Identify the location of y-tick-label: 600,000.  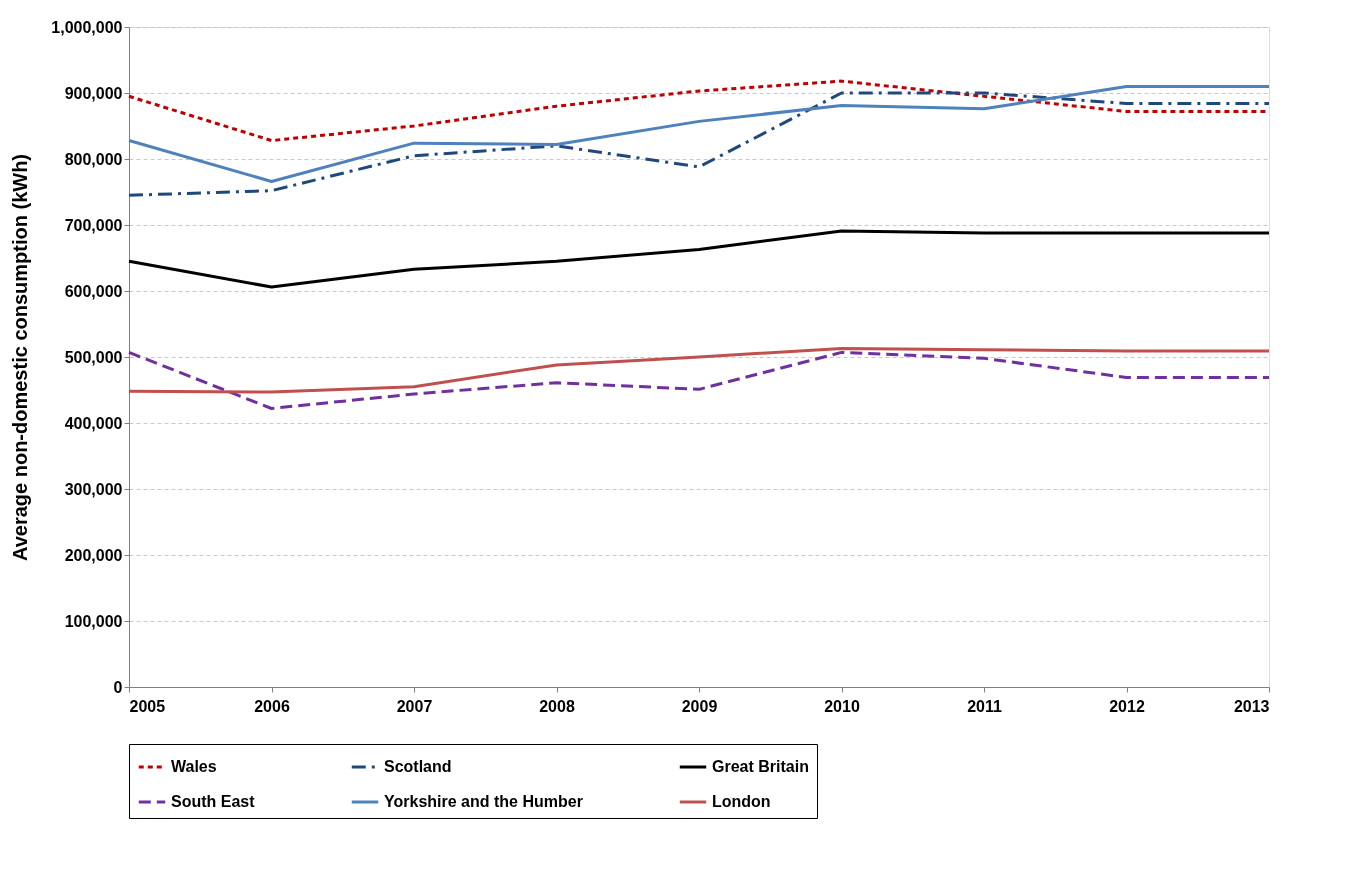
(93, 291).